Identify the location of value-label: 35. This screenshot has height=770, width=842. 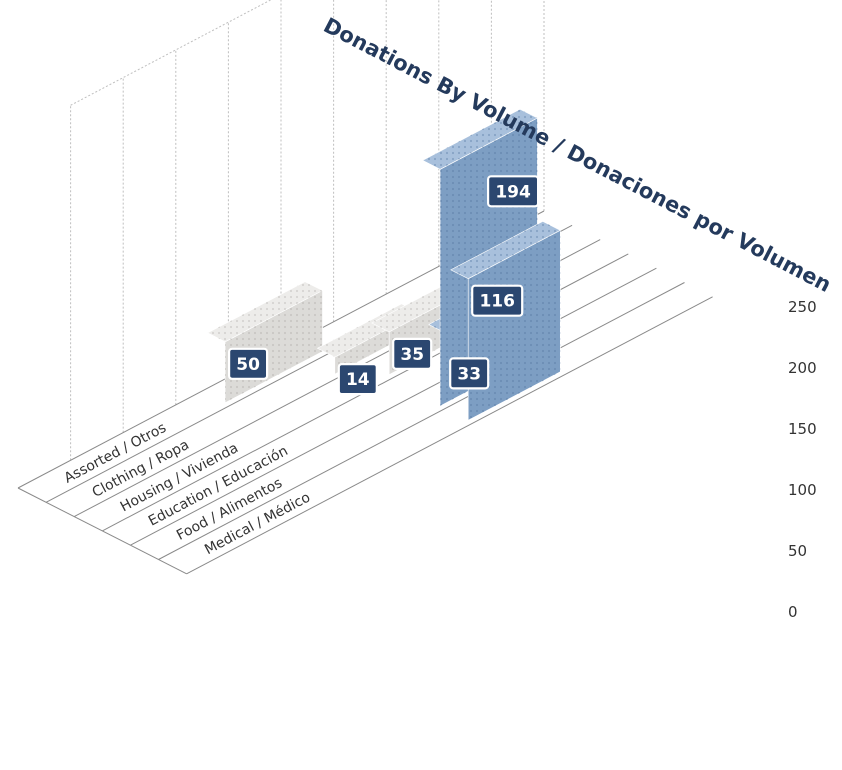
(412, 355).